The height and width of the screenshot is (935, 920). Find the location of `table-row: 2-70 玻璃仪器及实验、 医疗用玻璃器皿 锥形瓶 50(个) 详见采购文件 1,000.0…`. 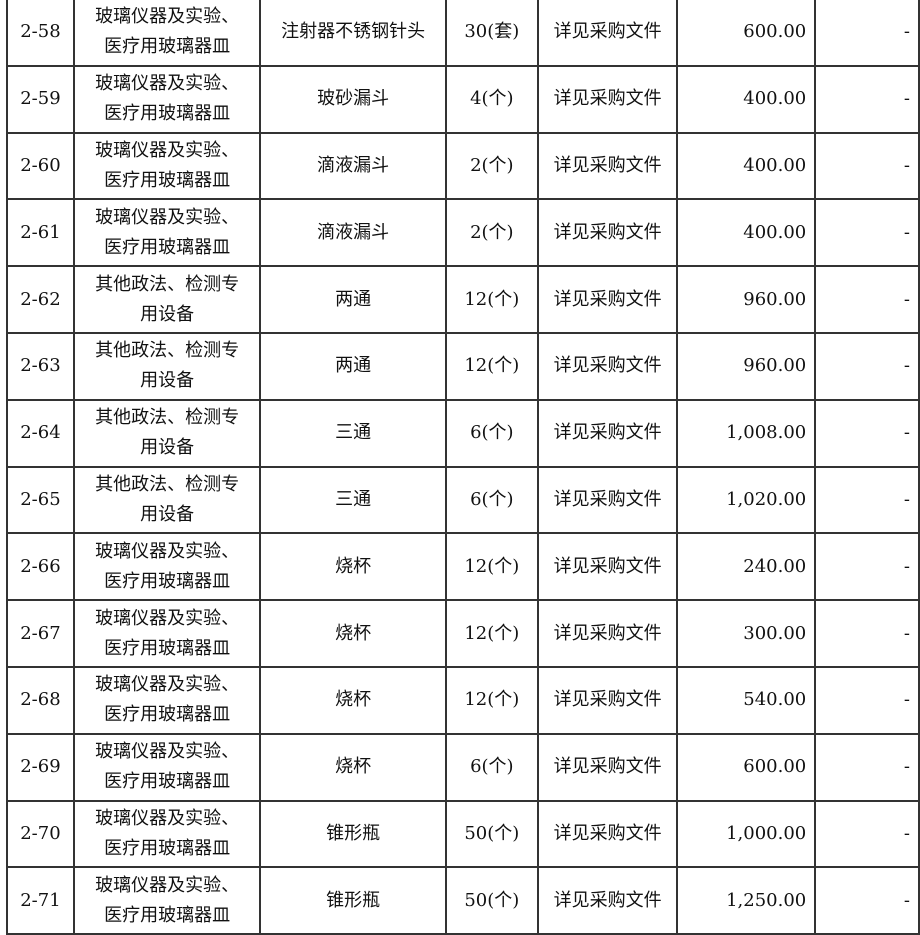

table-row: 2-70 玻璃仪器及实验、 医疗用玻璃器皿 锥形瓶 50(个) 详见采购文件 1,000.0… is located at coordinates (463, 834).